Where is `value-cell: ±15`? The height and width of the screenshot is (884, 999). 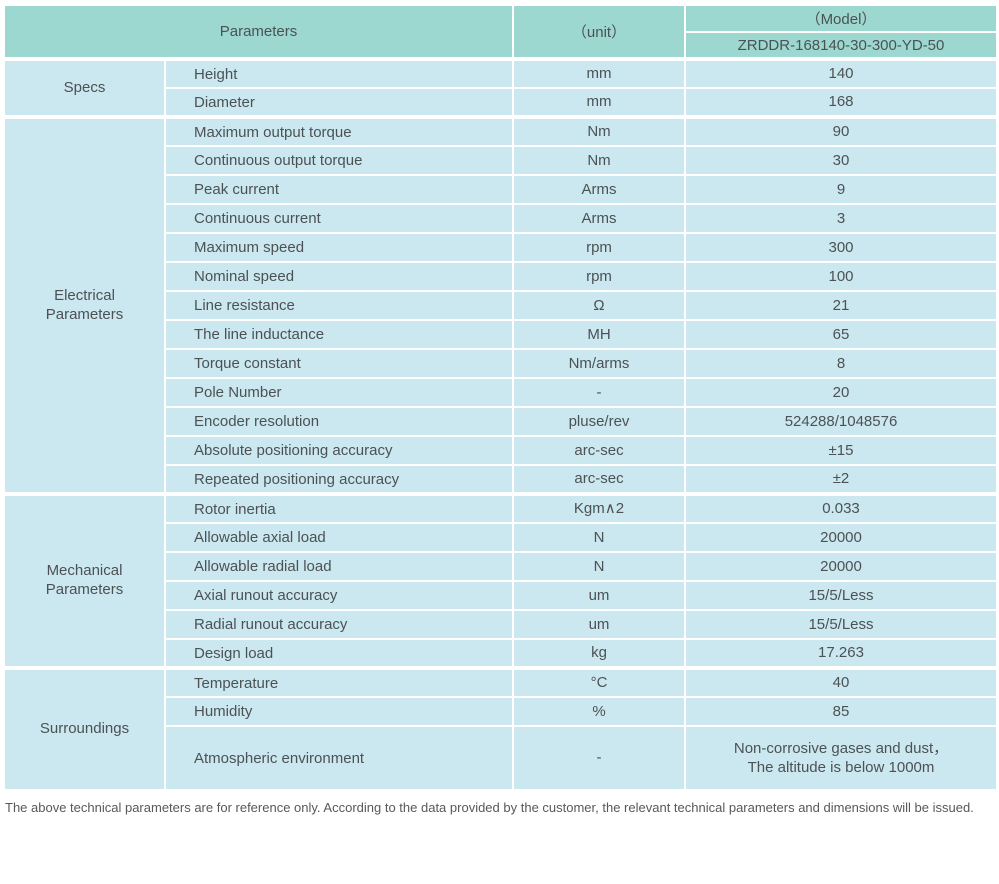
value-cell: ±15 is located at coordinates (841, 450).